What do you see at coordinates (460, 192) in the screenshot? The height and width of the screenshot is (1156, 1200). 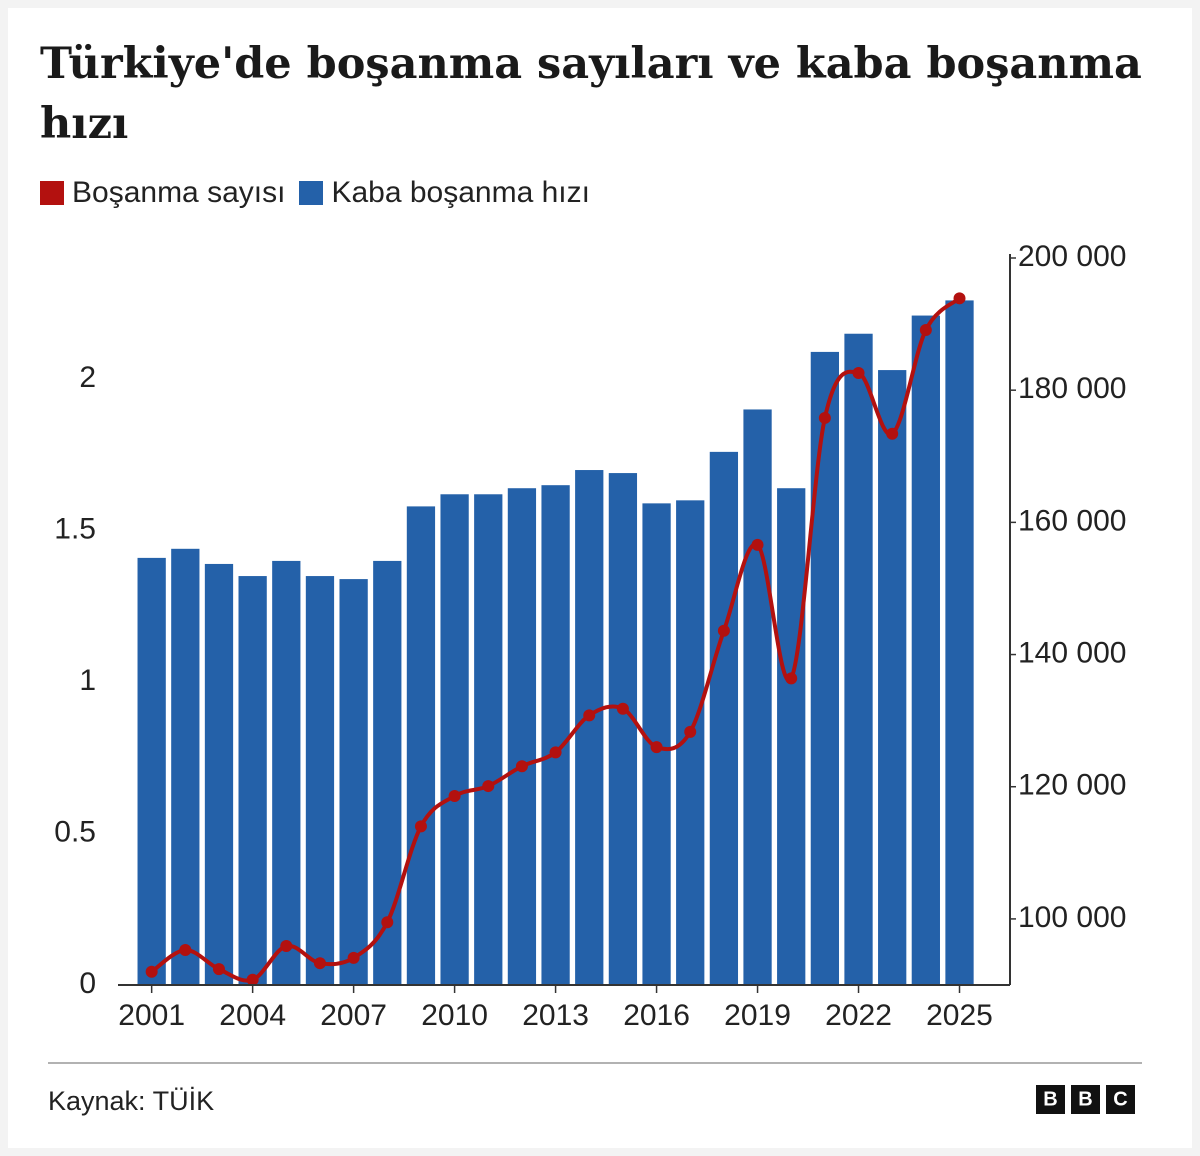 I see `legend-label: Kaba boşanma hızı` at bounding box center [460, 192].